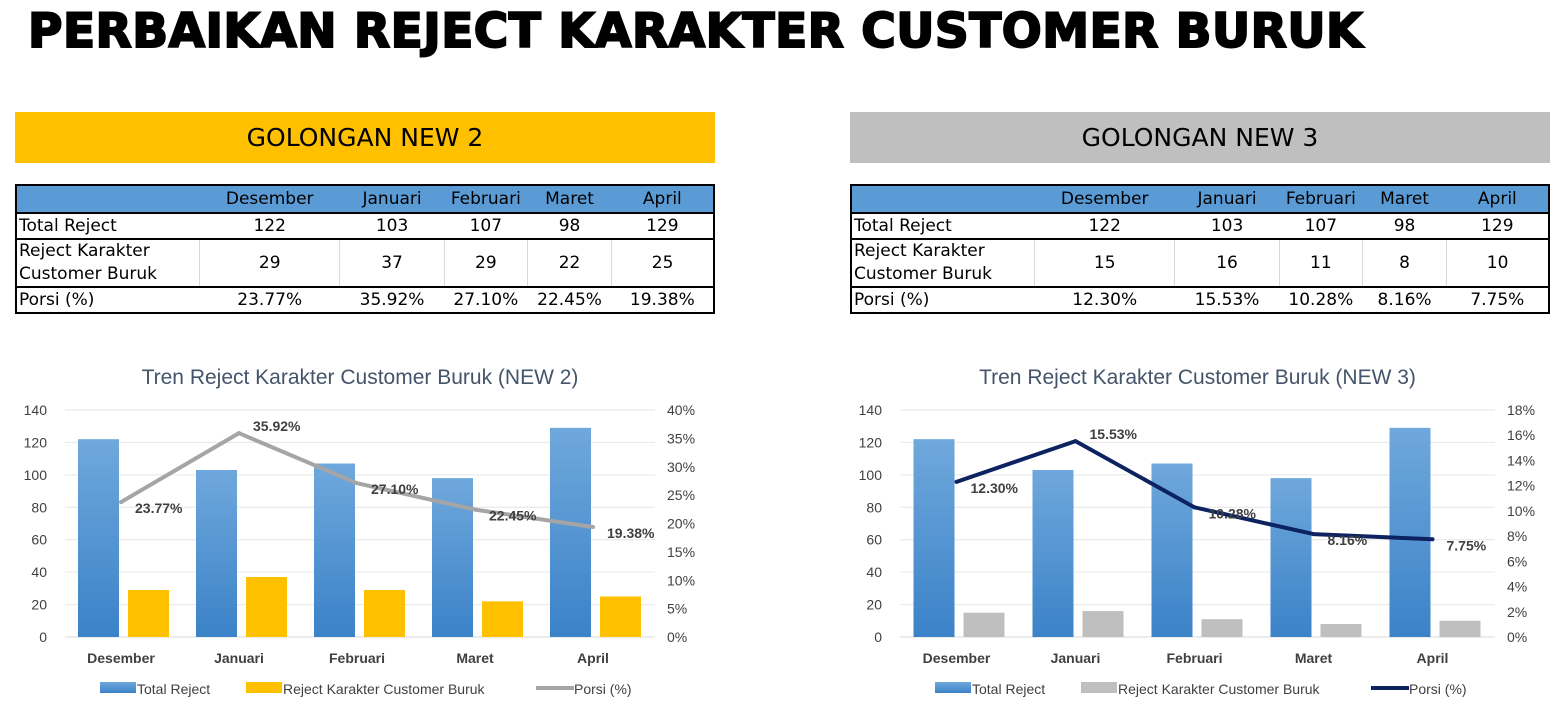  I want to click on data-label-porsi: 15.53%, so click(1114, 434).